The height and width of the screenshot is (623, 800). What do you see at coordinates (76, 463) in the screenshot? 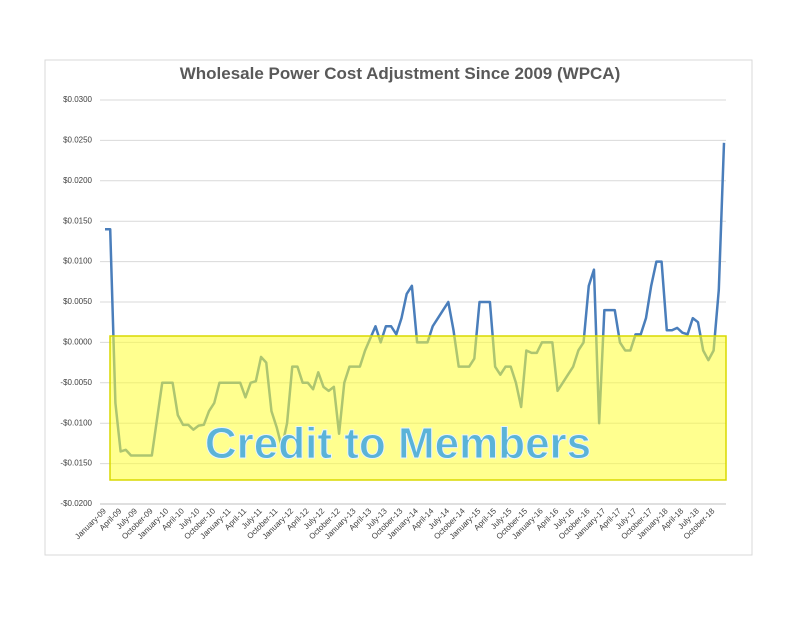
I see `y-tick-label: -$0.0150` at bounding box center [76, 463].